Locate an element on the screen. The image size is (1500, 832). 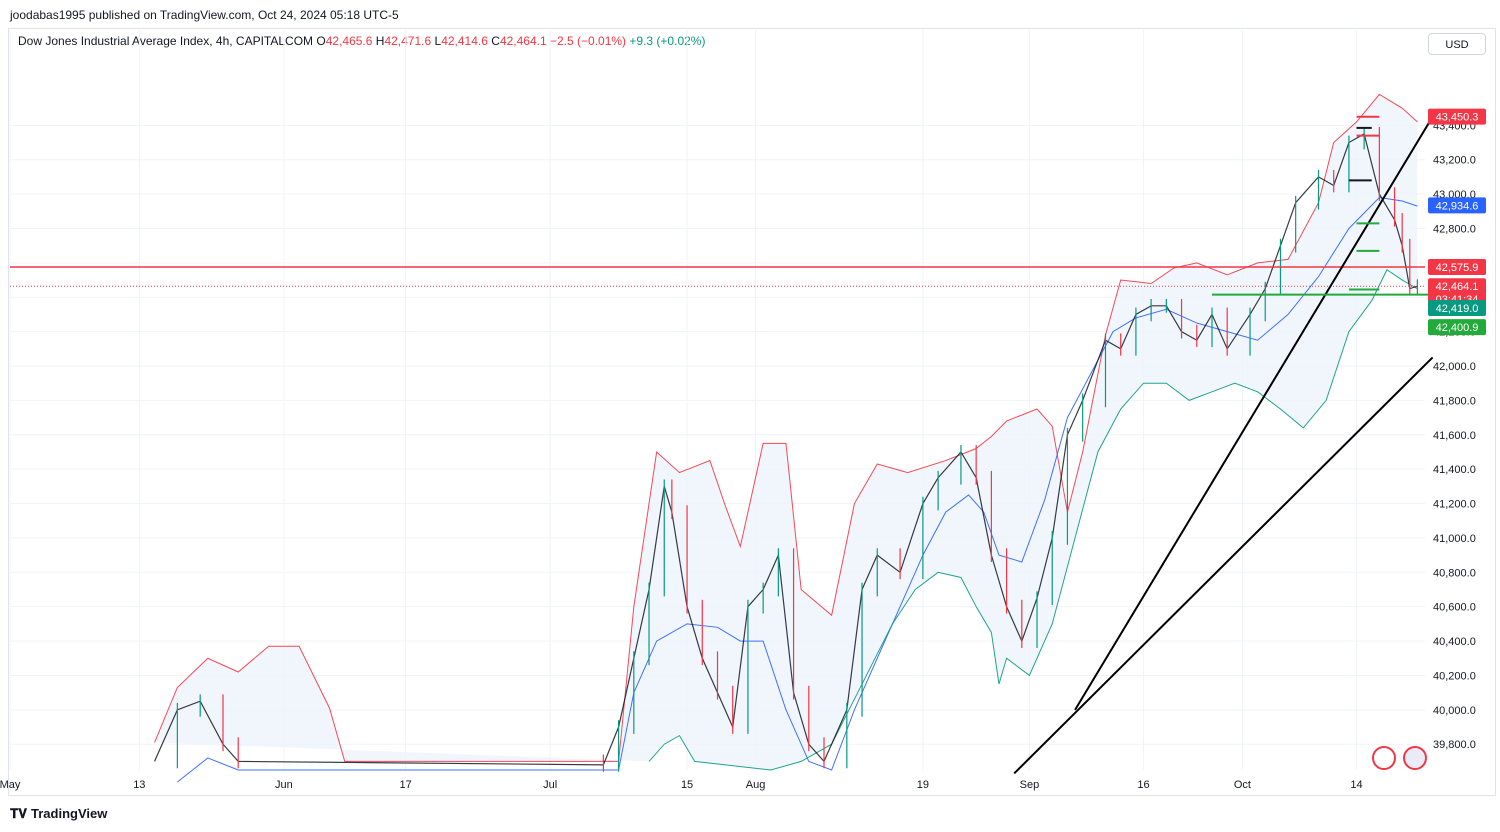
y-tick-label: 39,800.0 is located at coordinates (1454, 745).